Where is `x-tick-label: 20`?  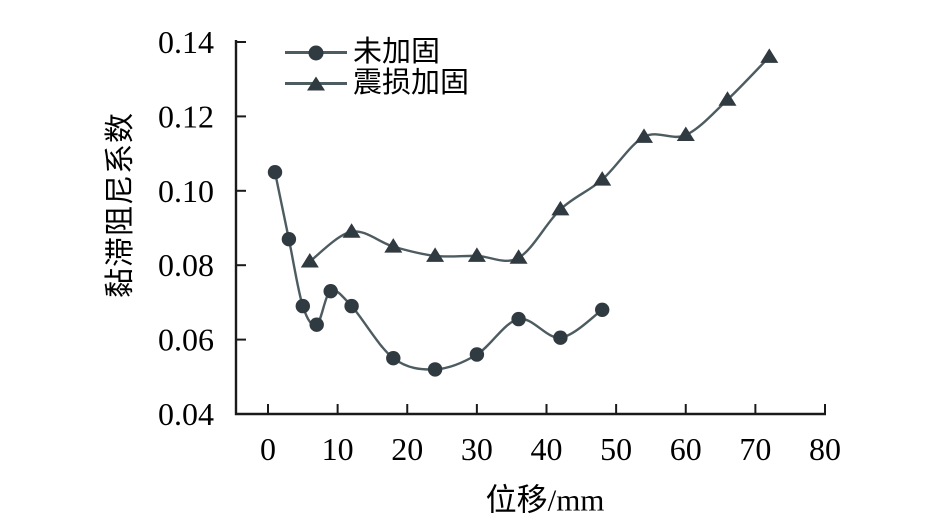
x-tick-label: 20 is located at coordinates (407, 449).